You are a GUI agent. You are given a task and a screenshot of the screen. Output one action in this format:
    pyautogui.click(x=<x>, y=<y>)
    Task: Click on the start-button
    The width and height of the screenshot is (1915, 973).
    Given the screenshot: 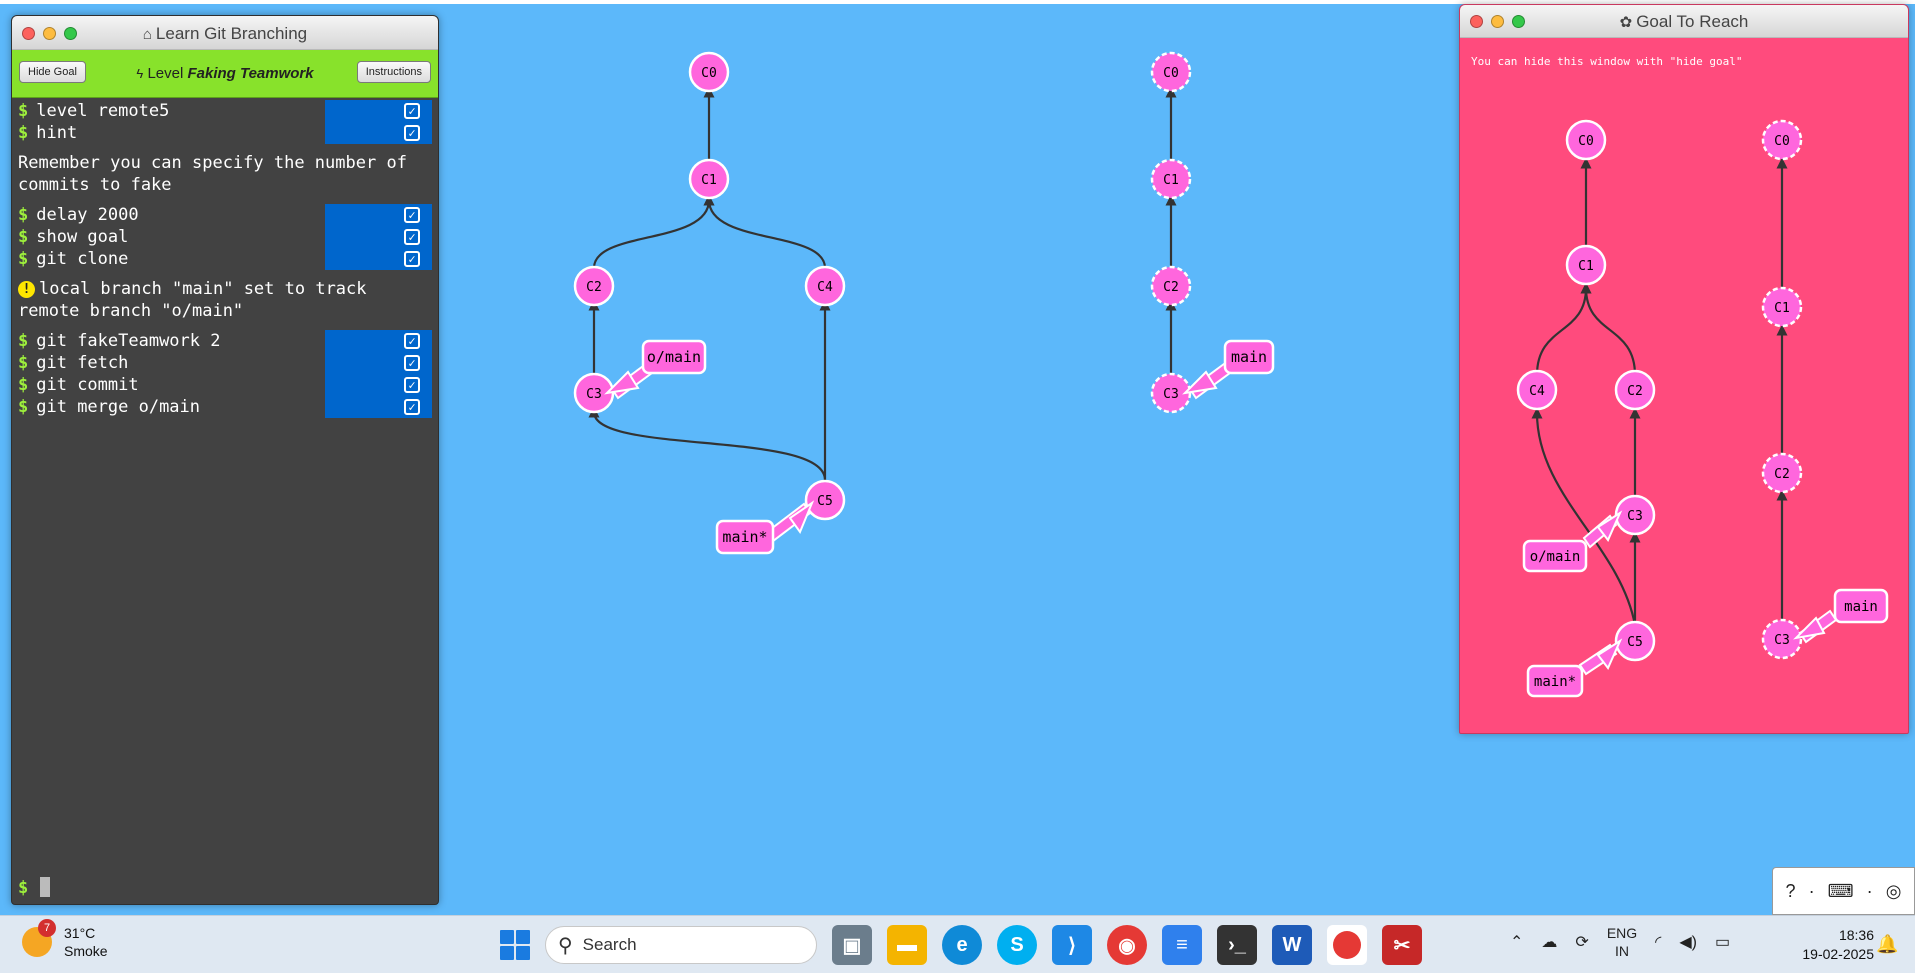 What is the action you would take?
    pyautogui.click(x=515, y=945)
    